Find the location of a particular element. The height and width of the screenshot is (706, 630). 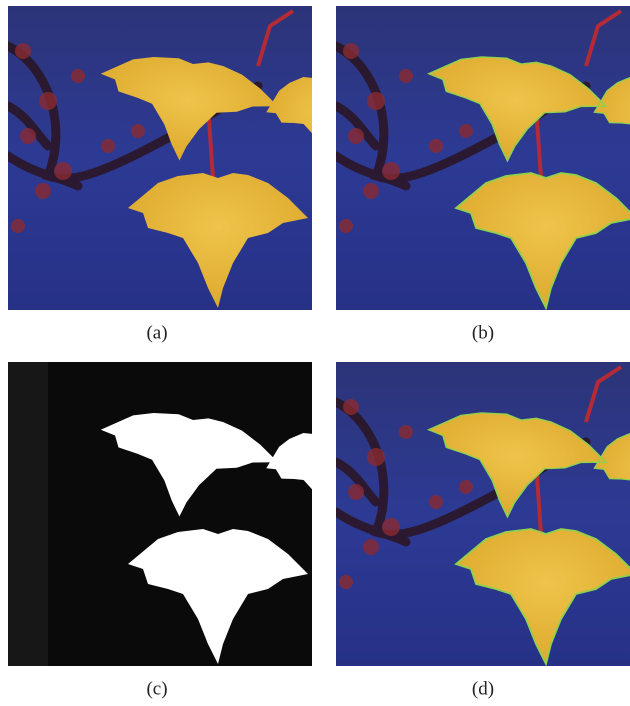

caption: (b) is located at coordinates (483, 332).